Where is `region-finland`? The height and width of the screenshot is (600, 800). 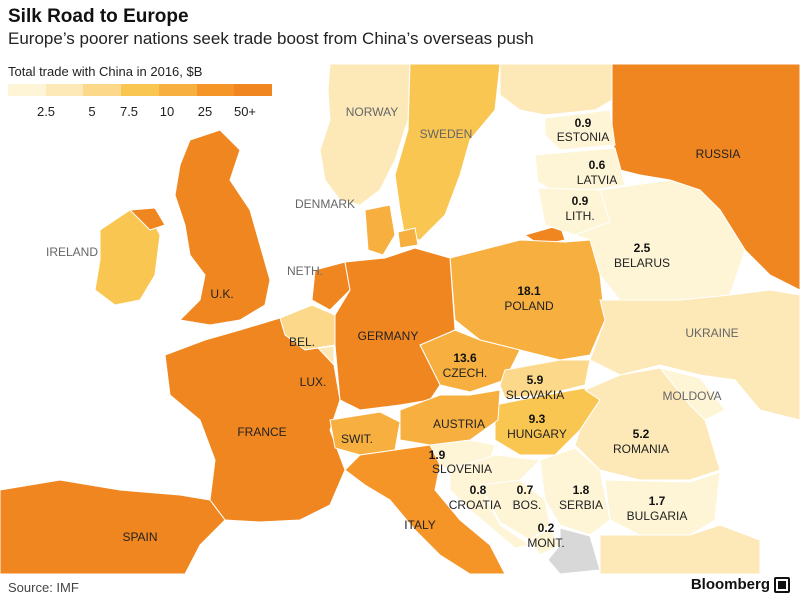
region-finland is located at coordinates (556, 90).